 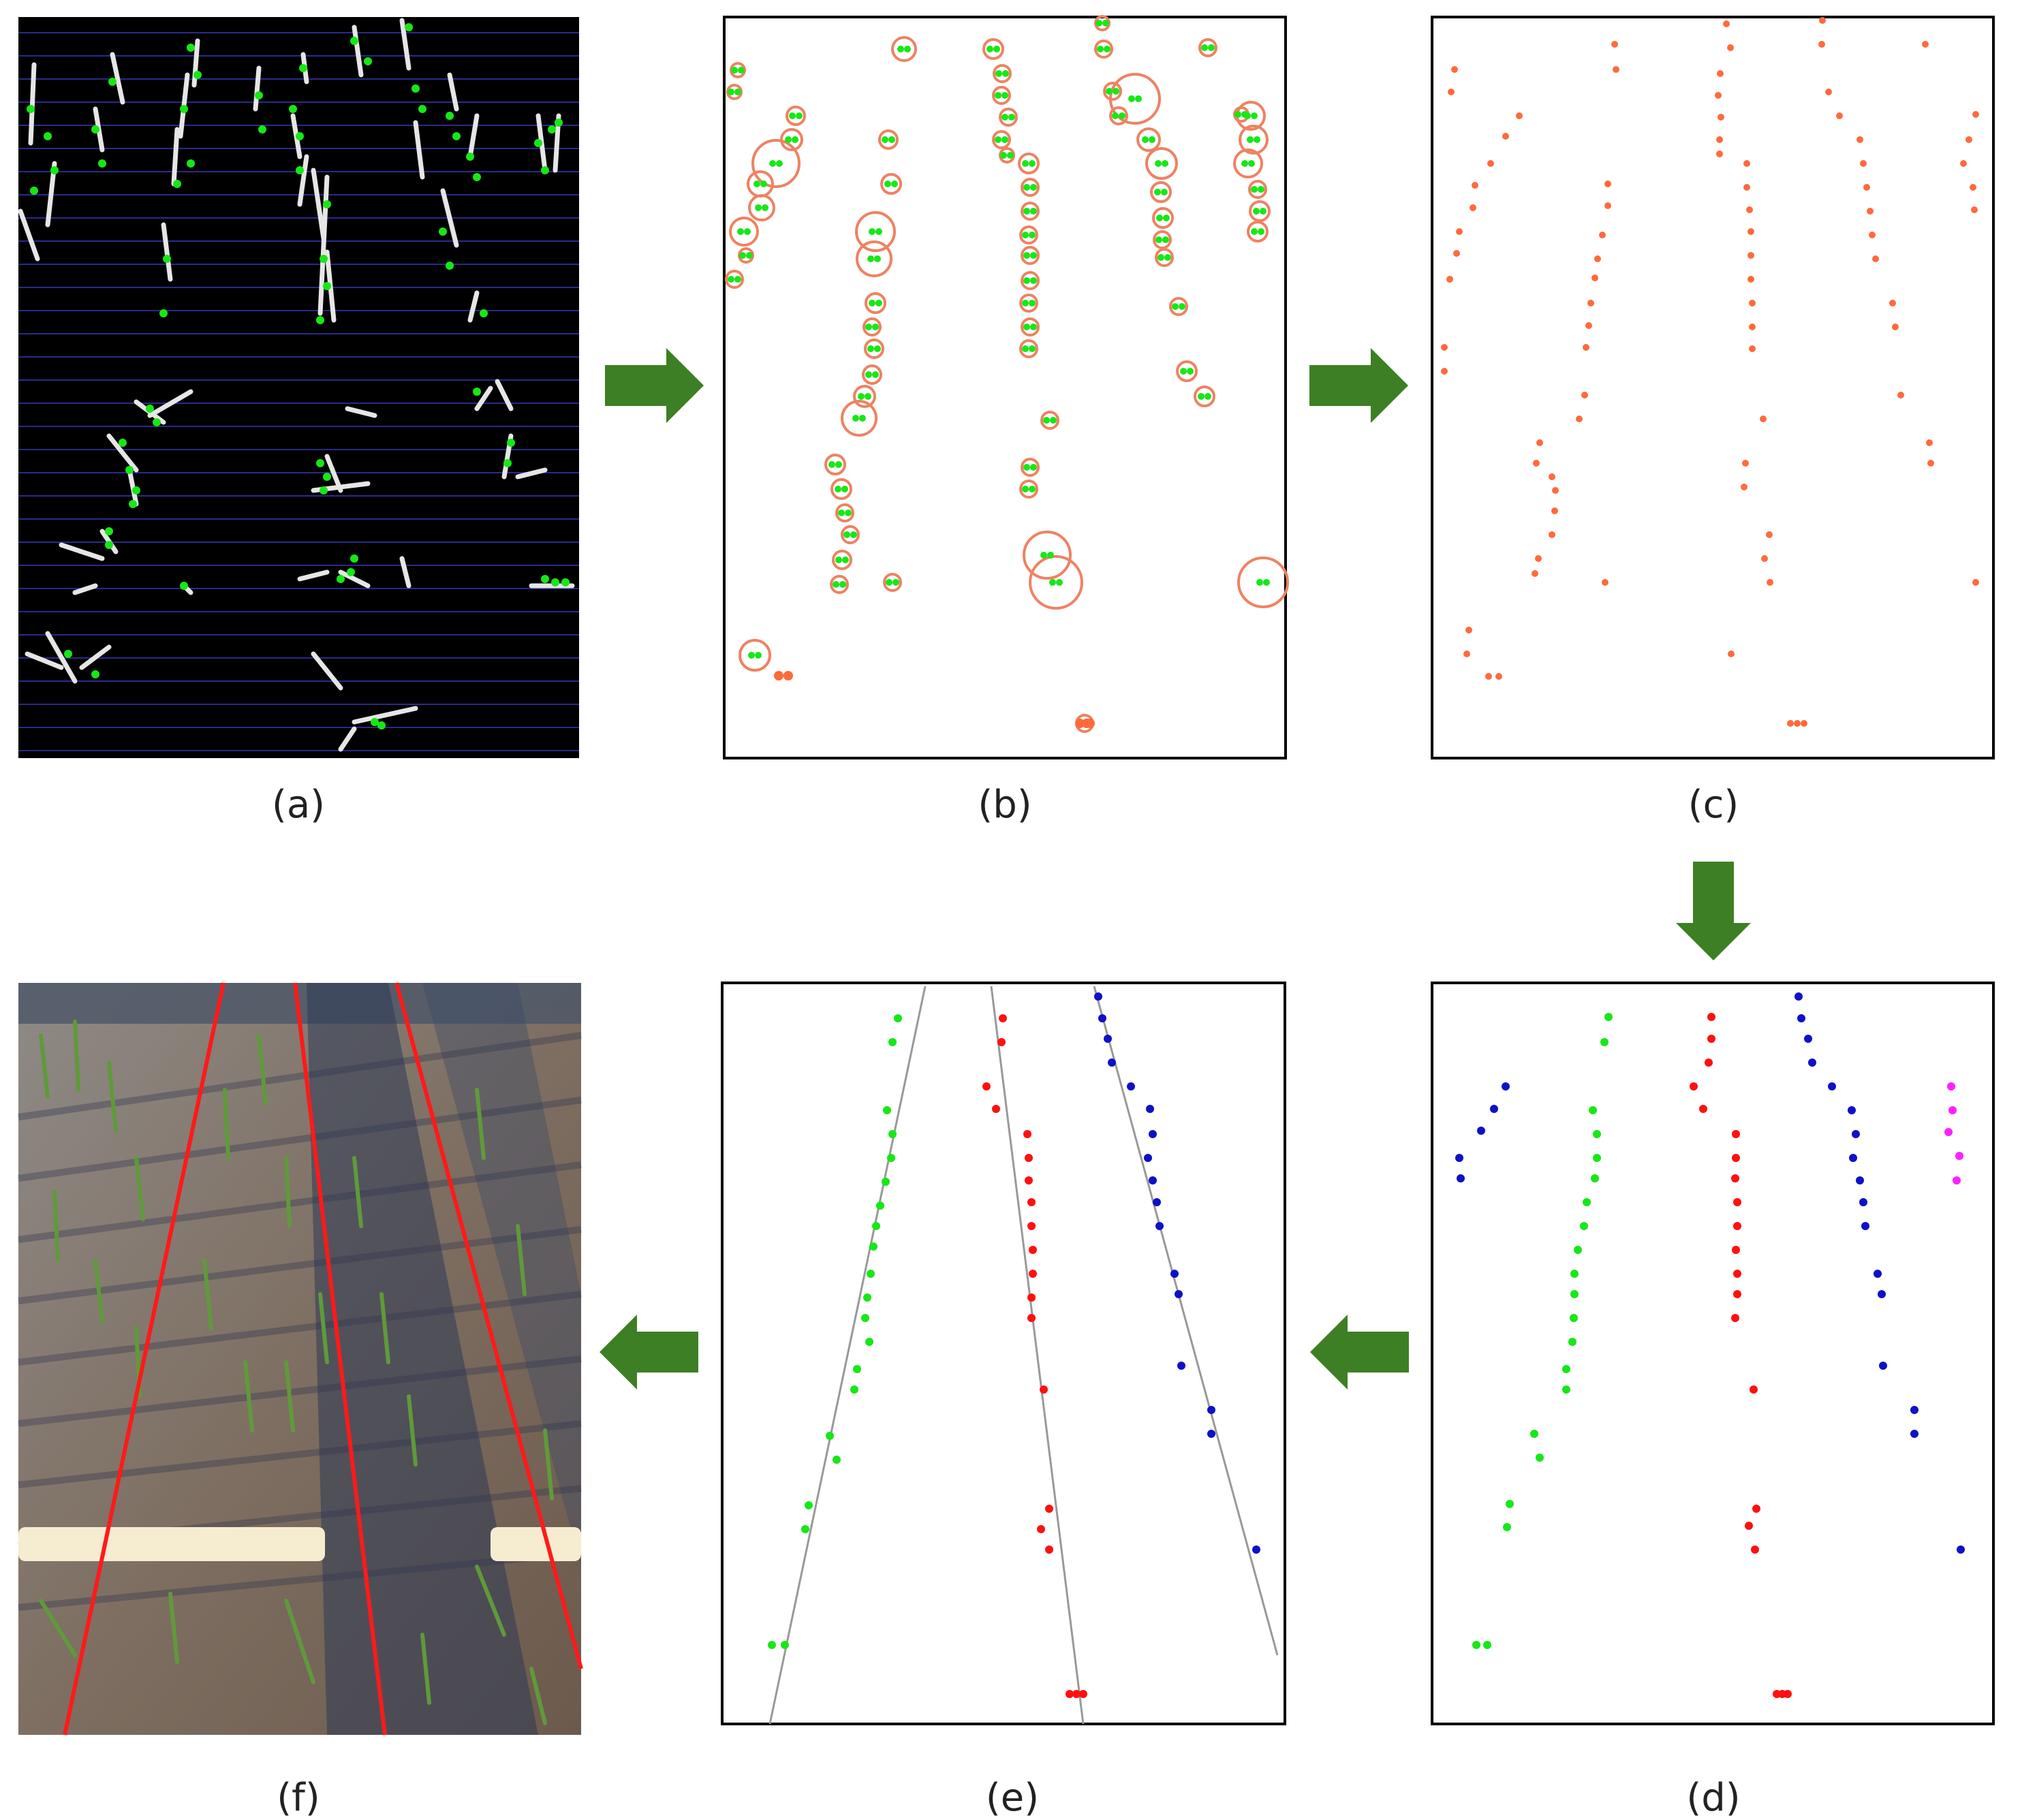 I want to click on panel-d: (d), so click(x=1713, y=1401).